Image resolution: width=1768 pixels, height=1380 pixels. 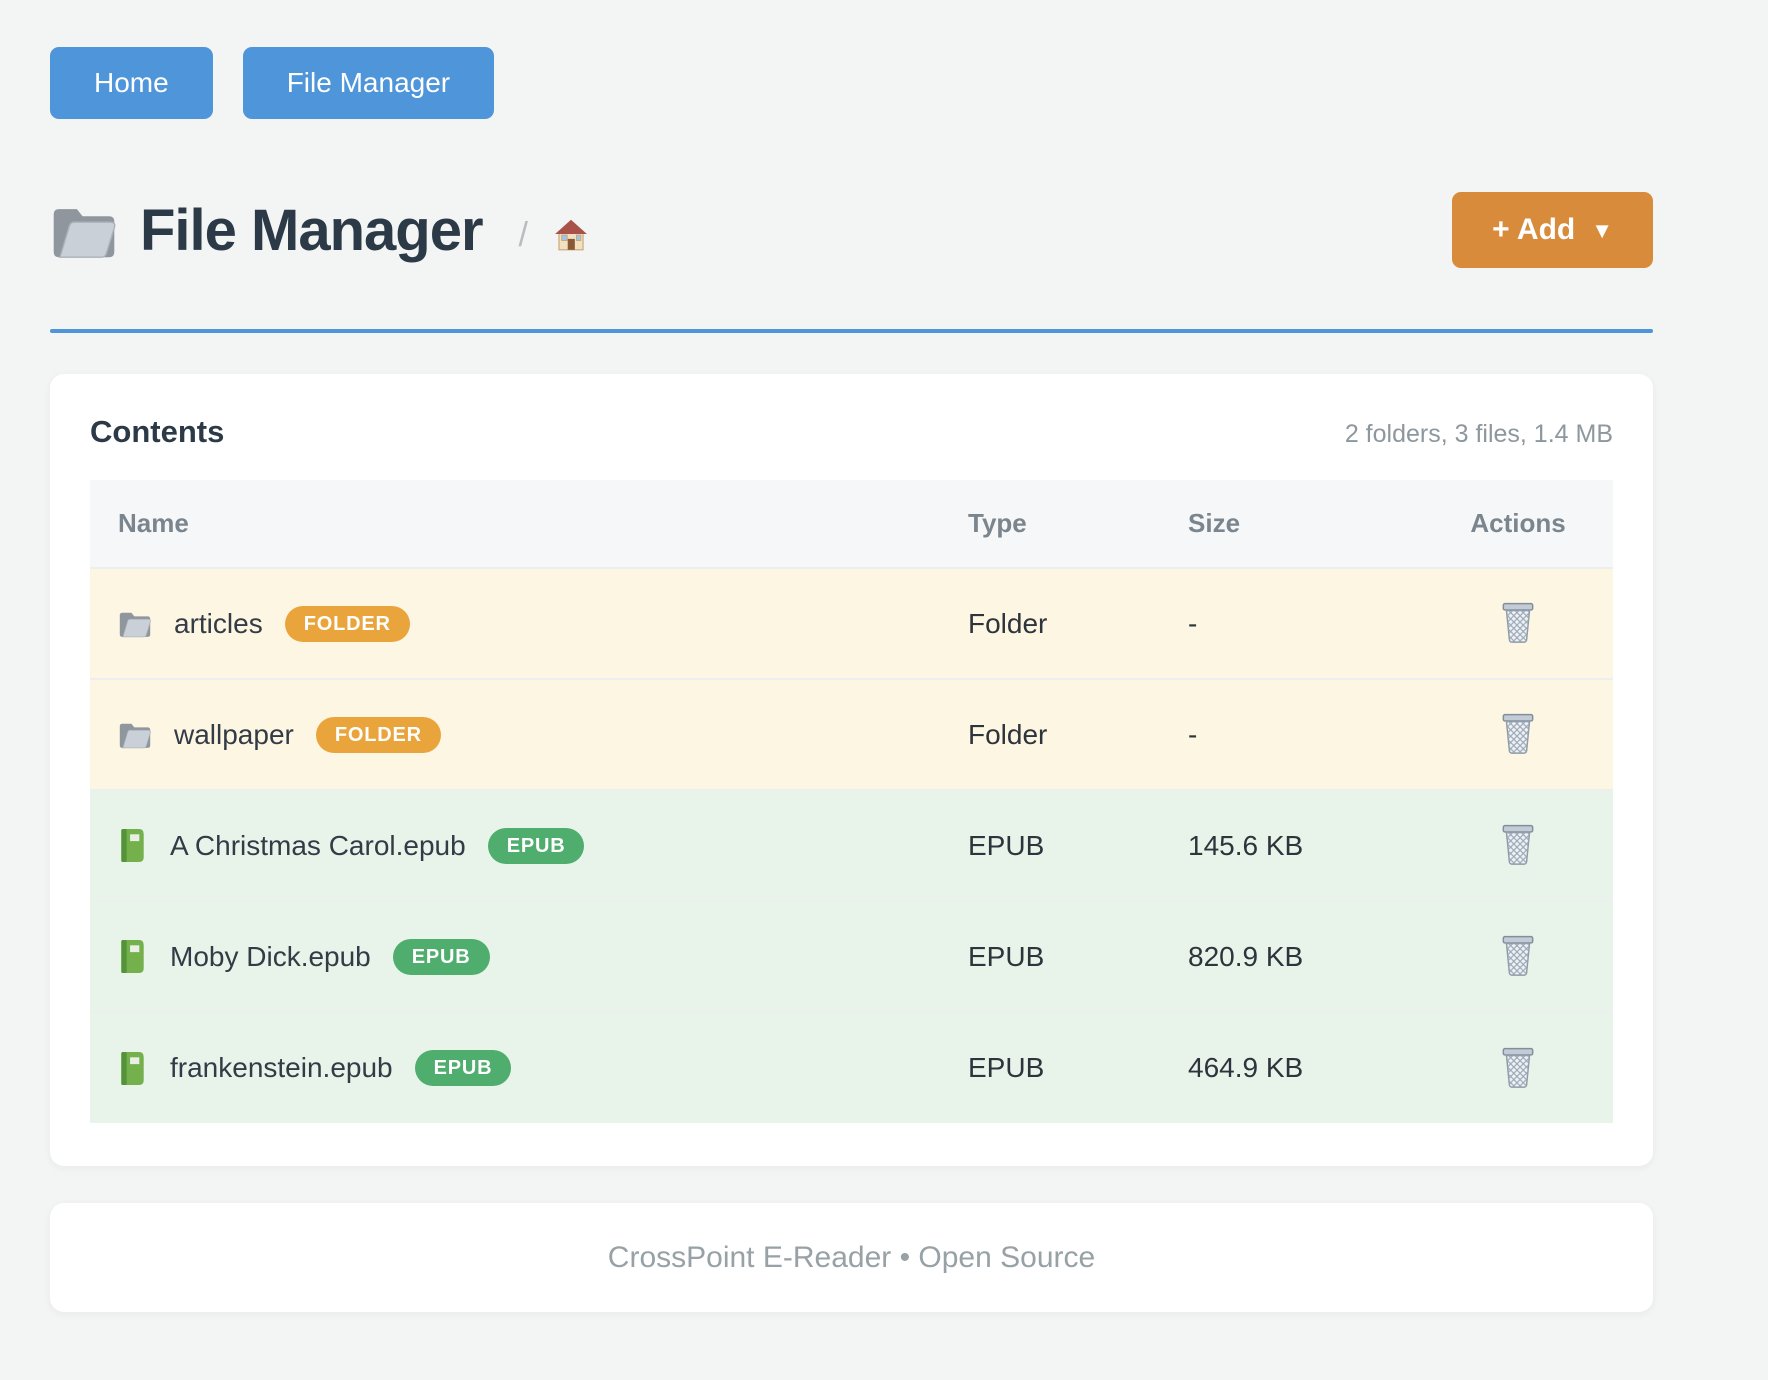 I want to click on nav-home-button: Home, so click(x=131, y=83).